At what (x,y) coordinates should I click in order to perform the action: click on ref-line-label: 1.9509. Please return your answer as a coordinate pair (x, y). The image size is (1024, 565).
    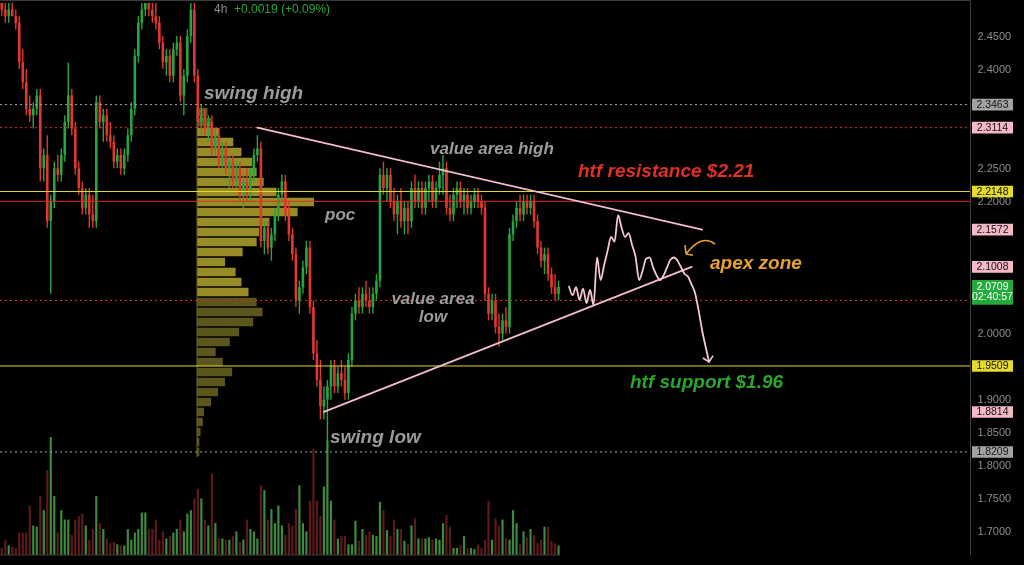
    Looking at the image, I should click on (992, 364).